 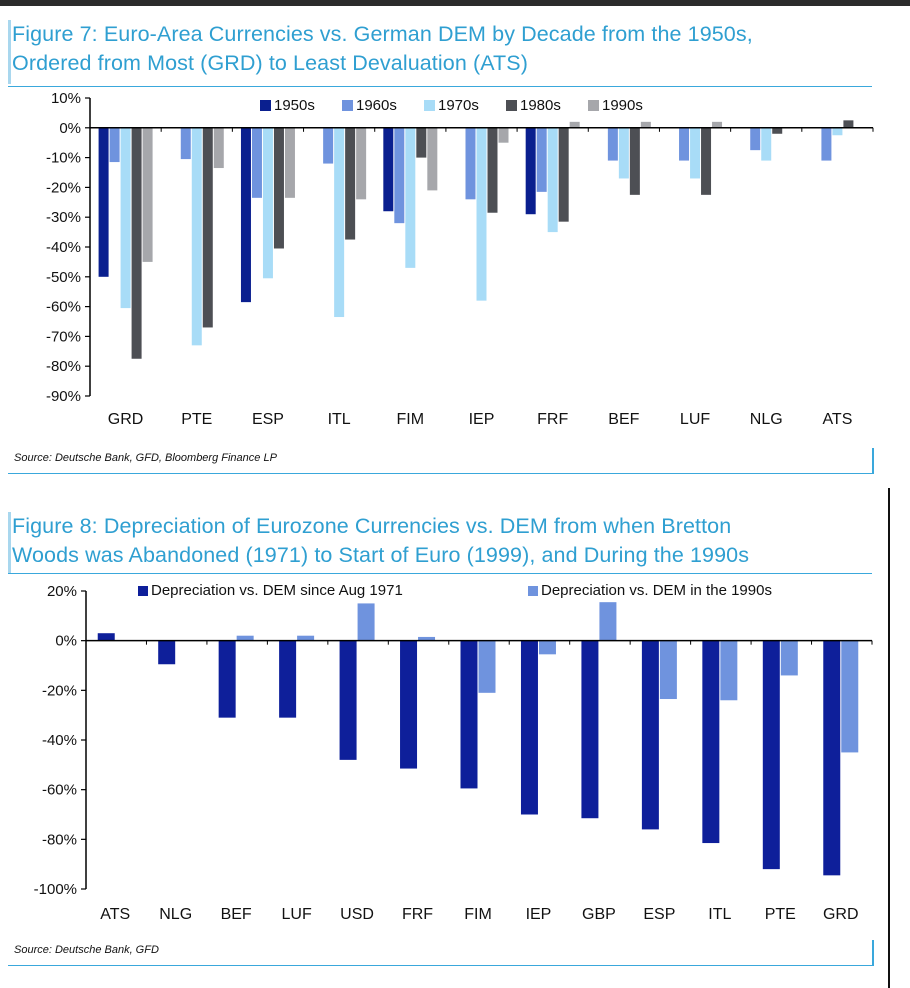 I want to click on figure7-y-tick-label: -20%, so click(x=63, y=187).